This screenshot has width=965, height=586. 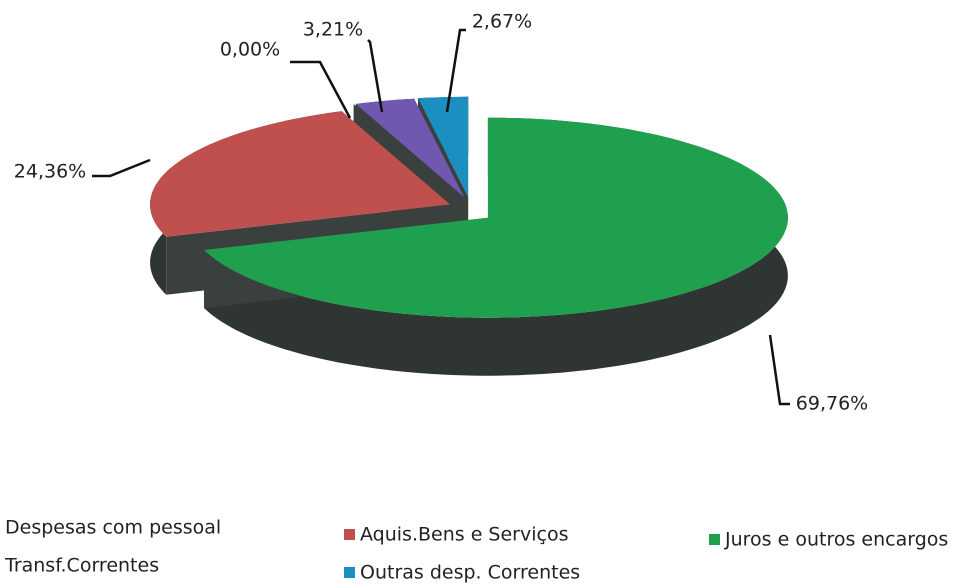 I want to click on data-label: 0,00%, so click(x=250, y=50).